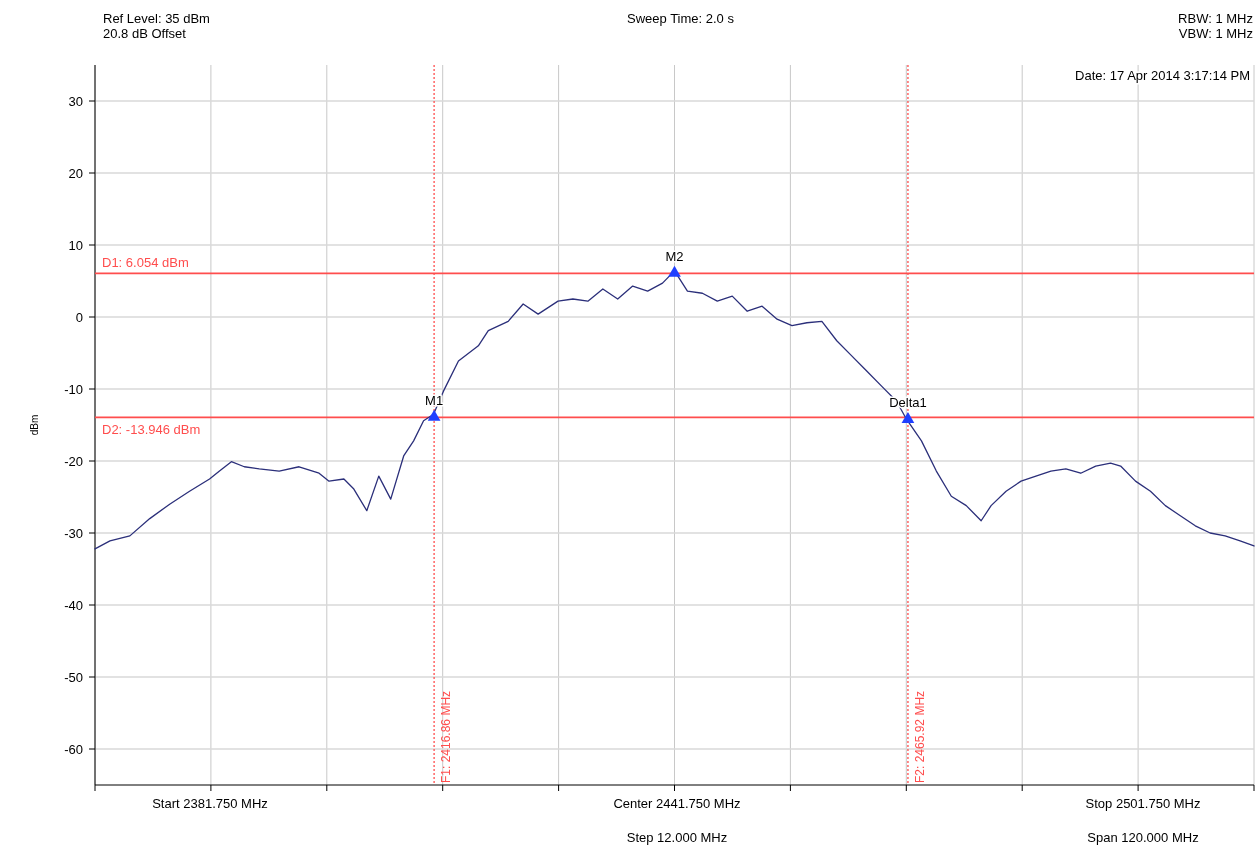  I want to click on y-tick-label: 20, so click(75, 173).